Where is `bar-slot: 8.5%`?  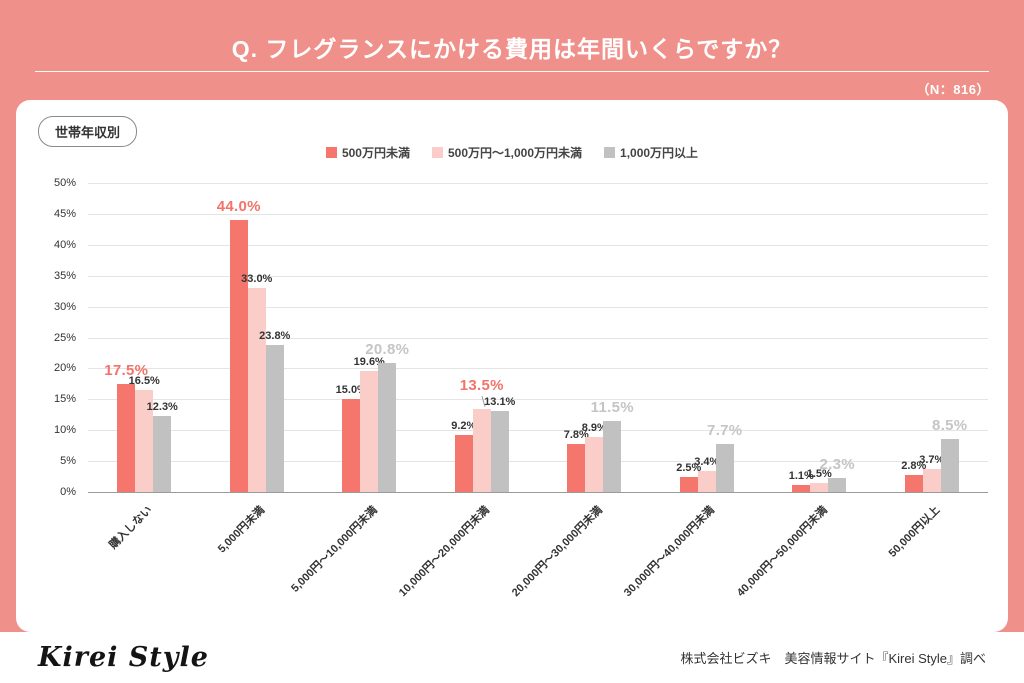
bar-slot: 8.5% is located at coordinates (949, 454).